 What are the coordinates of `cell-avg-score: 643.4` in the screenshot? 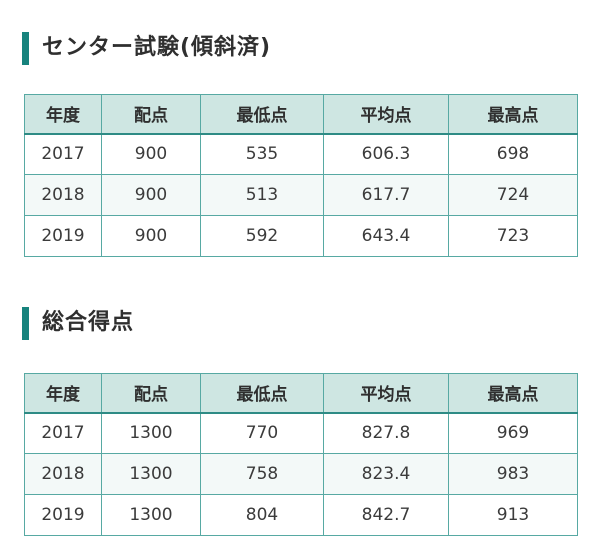 It's located at (386, 236).